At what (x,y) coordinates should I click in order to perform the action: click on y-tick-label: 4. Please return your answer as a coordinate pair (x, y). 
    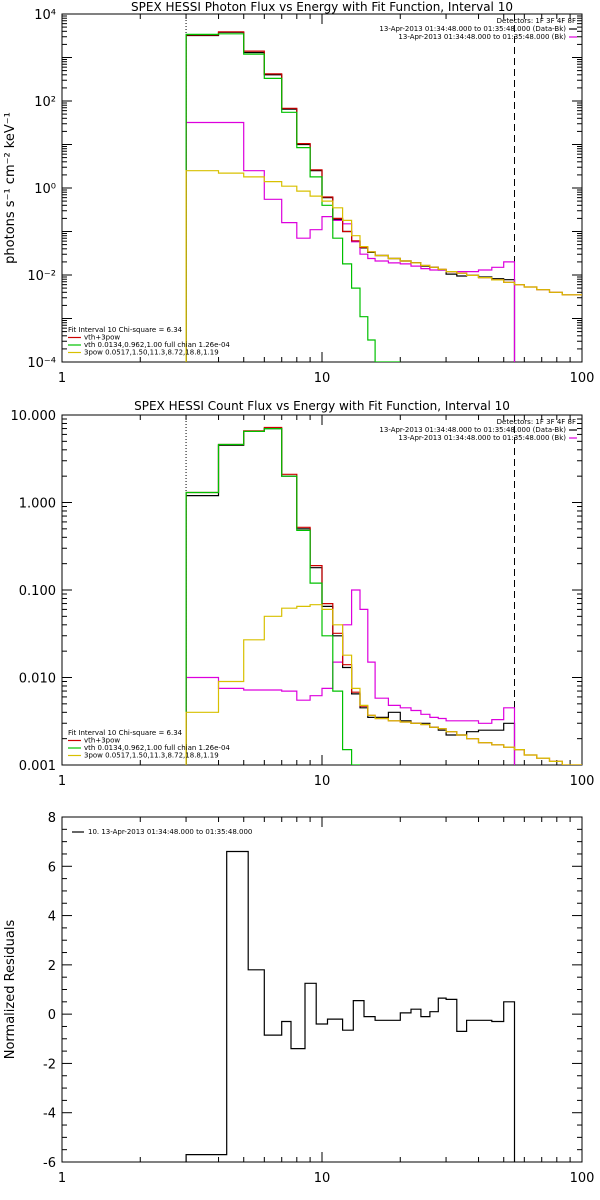
    Looking at the image, I should click on (52, 917).